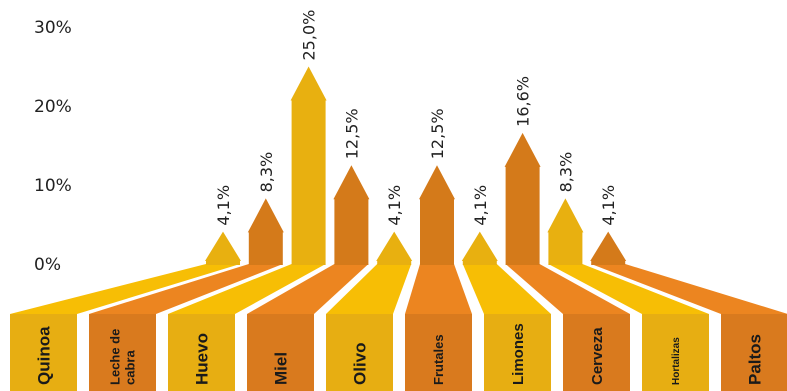 The width and height of the screenshot is (787, 391). Describe the element at coordinates (308, 165) in the screenshot. I see `bar-huevo` at that location.